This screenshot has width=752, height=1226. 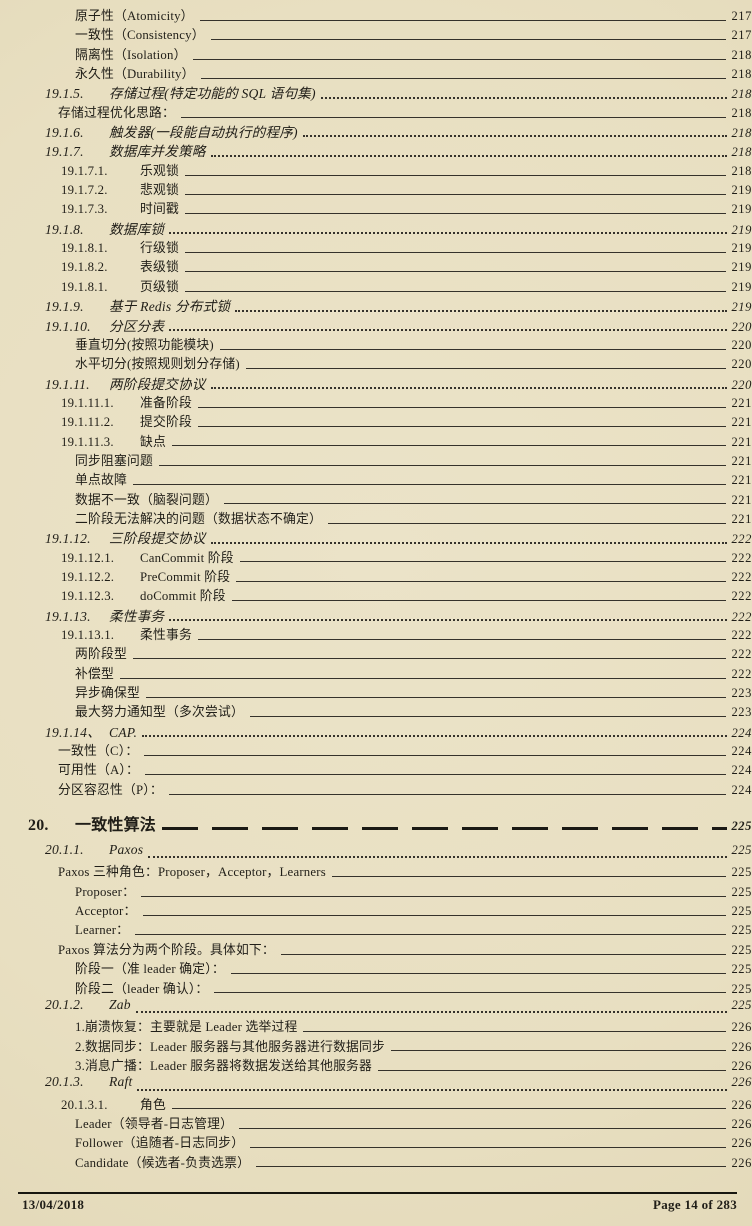 I want to click on toc-entry-title: 乐观锁, so click(x=159, y=170).